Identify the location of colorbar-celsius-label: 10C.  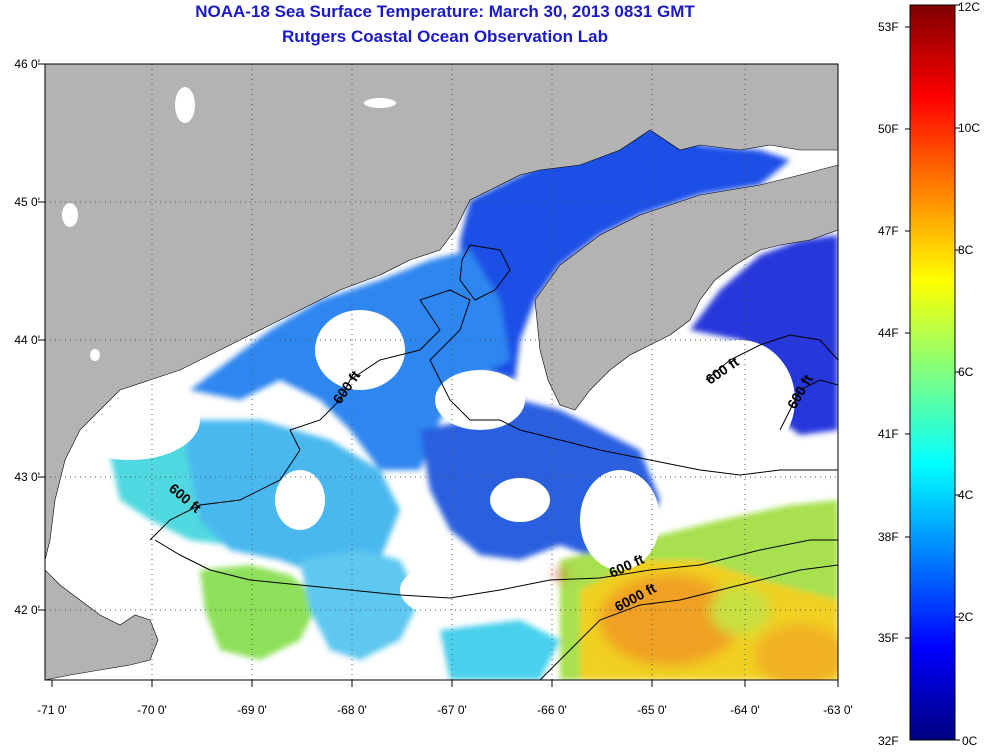
(969, 128).